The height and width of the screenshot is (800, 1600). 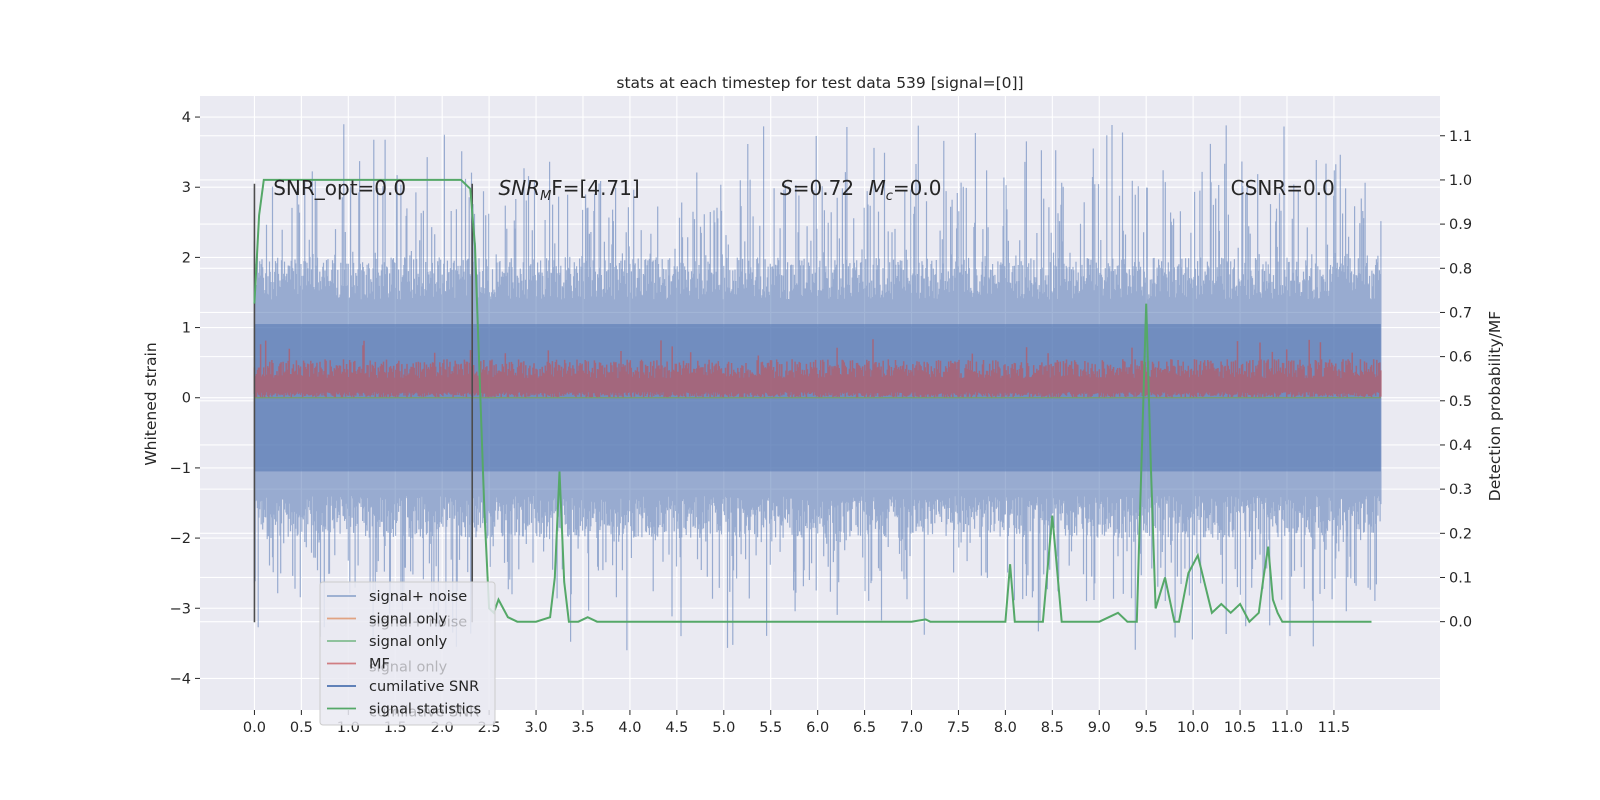 I want to click on annotation-text: SNR_opt=0.0, so click(x=339, y=188).